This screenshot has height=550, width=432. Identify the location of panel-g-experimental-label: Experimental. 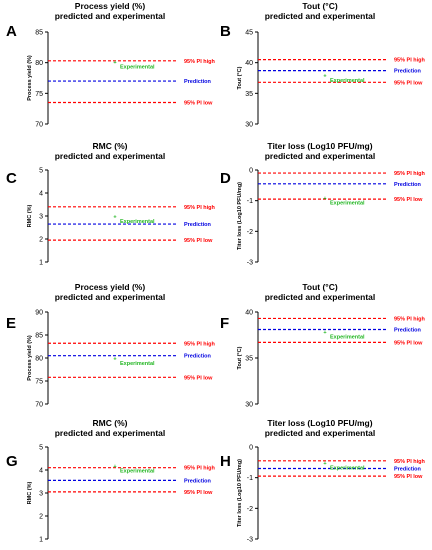
(137, 471).